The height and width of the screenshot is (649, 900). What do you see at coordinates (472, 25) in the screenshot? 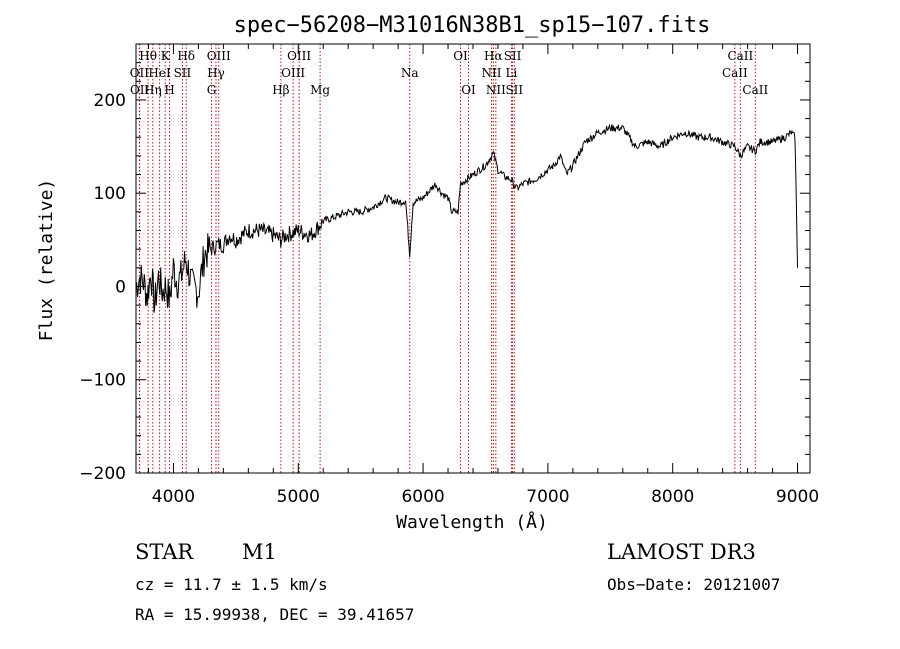
I see `chart-title: spec−56208−M31016N38B1_sp15−107.fits` at bounding box center [472, 25].